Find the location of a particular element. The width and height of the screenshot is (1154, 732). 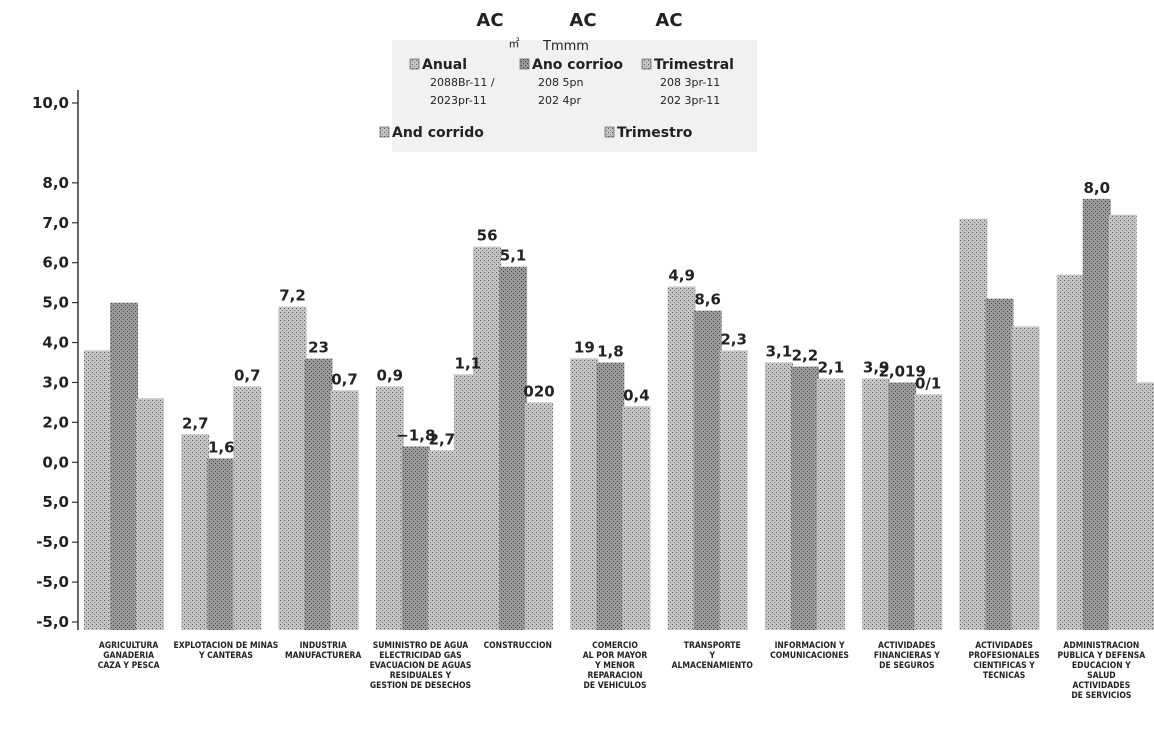

data-label: 2,019 is located at coordinates (901, 371).